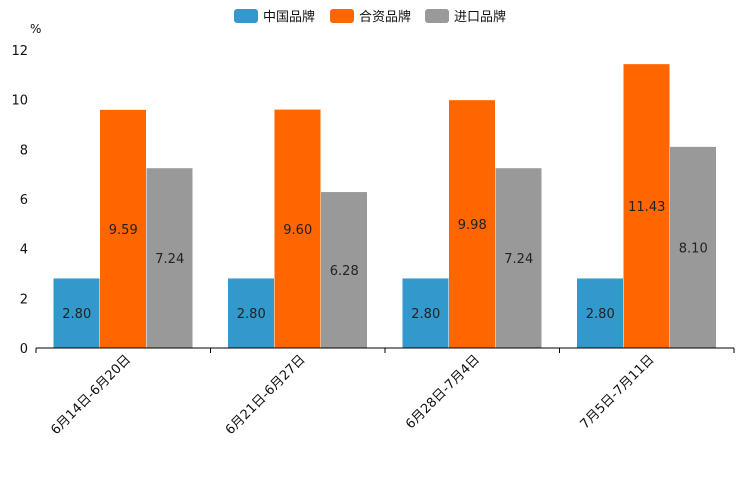 The width and height of the screenshot is (744, 496). Describe the element at coordinates (24, 200) in the screenshot. I see `y-tick-label: 6` at that location.